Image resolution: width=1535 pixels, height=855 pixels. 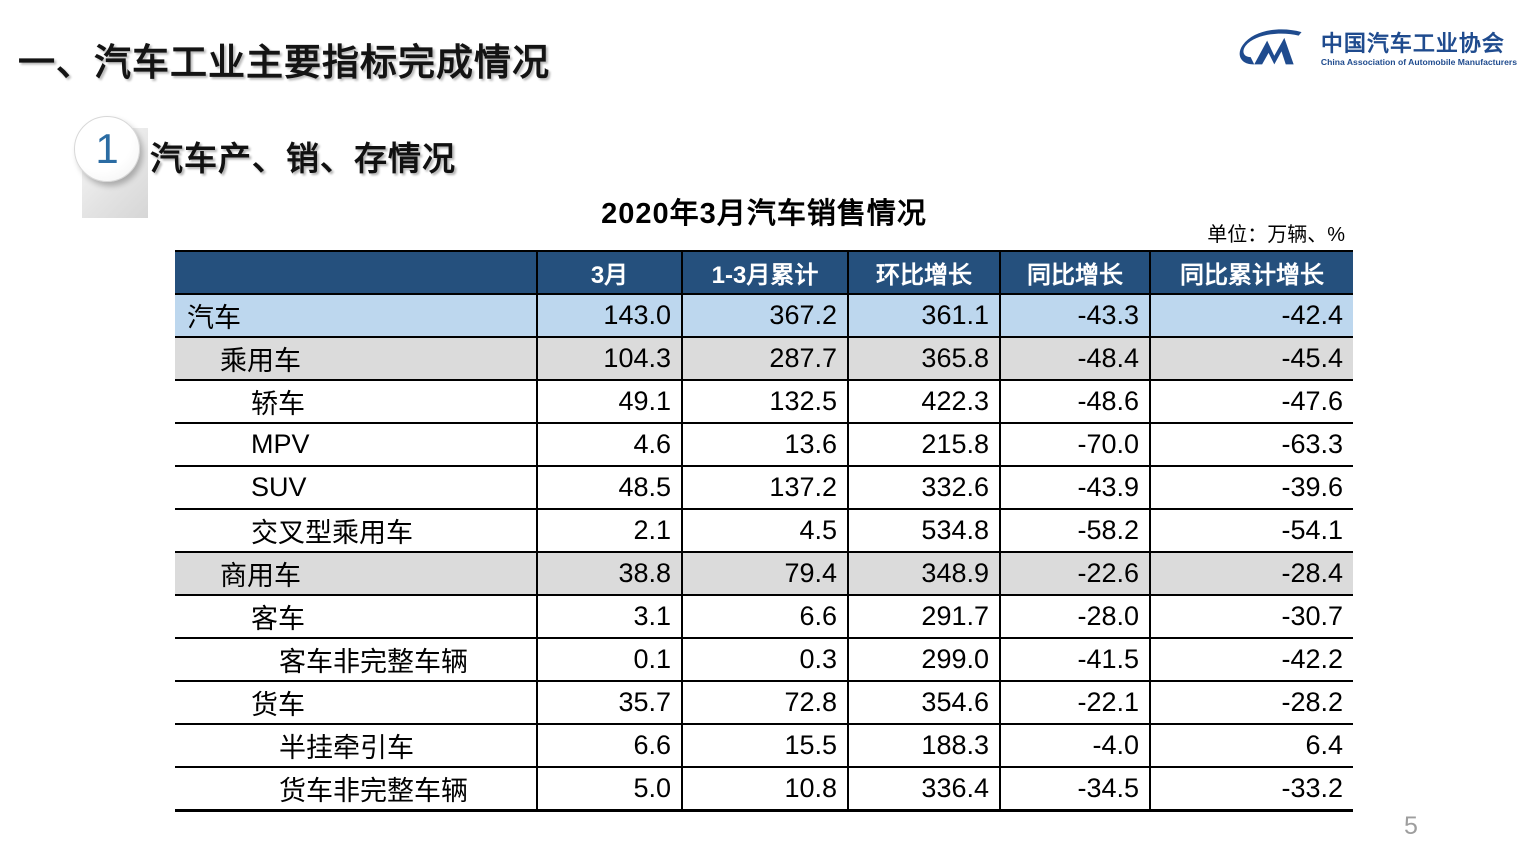 I want to click on value-cell: -58.2, so click(x=1075, y=530).